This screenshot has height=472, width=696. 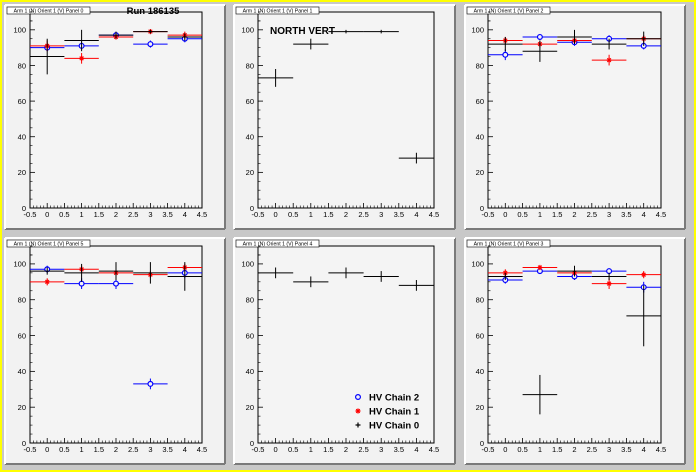 I want to click on legend-circle-icon, so click(x=358, y=397).